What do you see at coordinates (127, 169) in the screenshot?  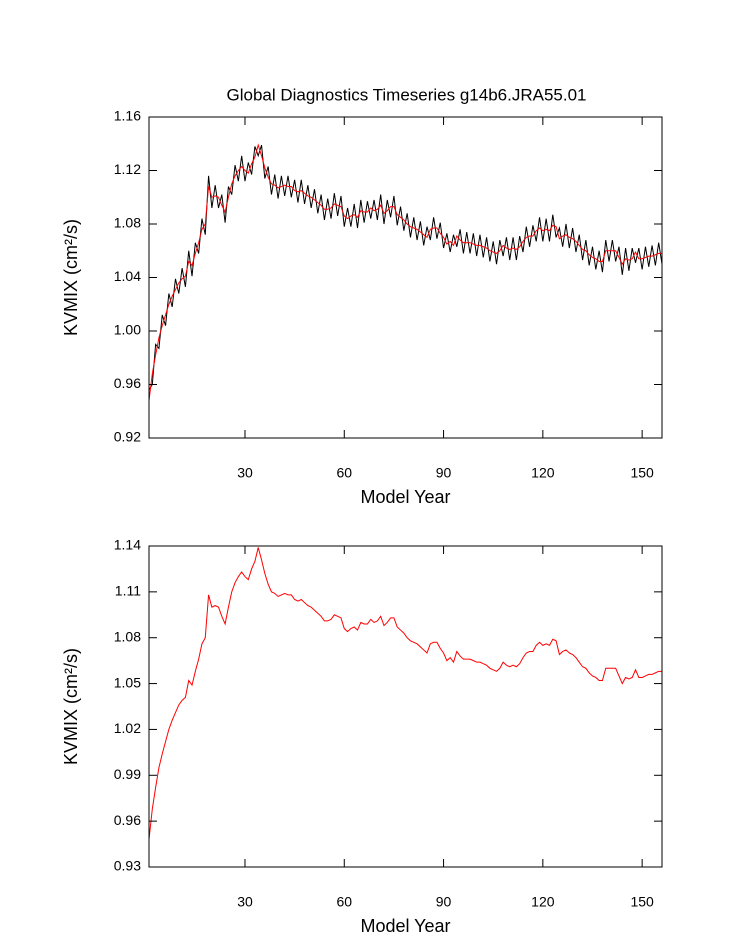 I see `y-tick-label: 1.12` at bounding box center [127, 169].